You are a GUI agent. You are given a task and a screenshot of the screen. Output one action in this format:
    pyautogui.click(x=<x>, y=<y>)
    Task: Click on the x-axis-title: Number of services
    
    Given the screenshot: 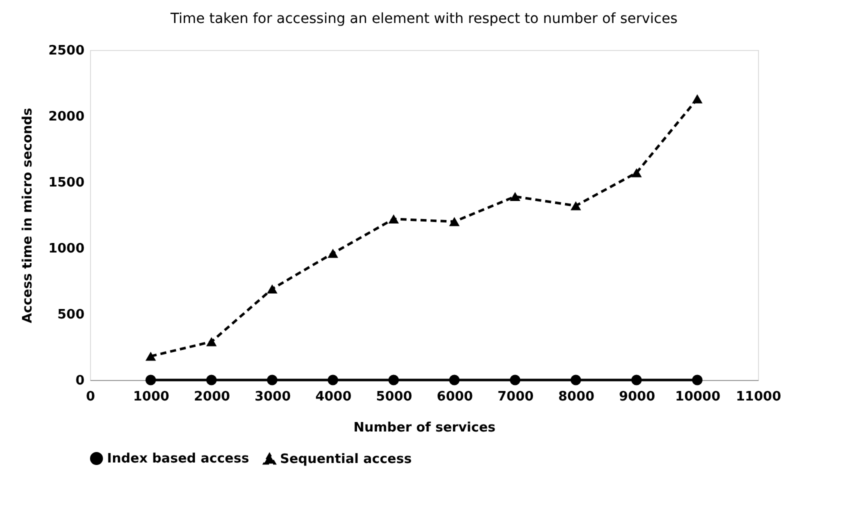 What is the action you would take?
    pyautogui.click(x=424, y=428)
    